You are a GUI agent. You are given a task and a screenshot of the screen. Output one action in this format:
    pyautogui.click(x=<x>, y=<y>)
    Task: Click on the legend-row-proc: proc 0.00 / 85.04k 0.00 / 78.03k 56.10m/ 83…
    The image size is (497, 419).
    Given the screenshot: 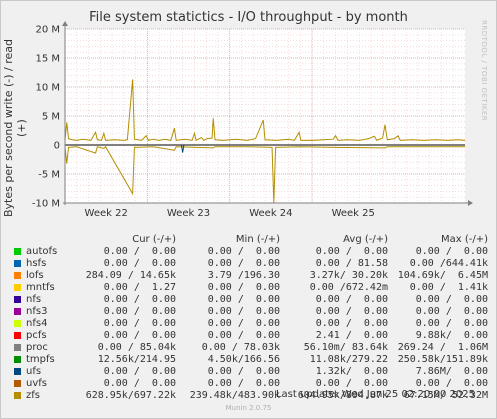 What is the action you would take?
    pyautogui.click(x=250, y=348)
    